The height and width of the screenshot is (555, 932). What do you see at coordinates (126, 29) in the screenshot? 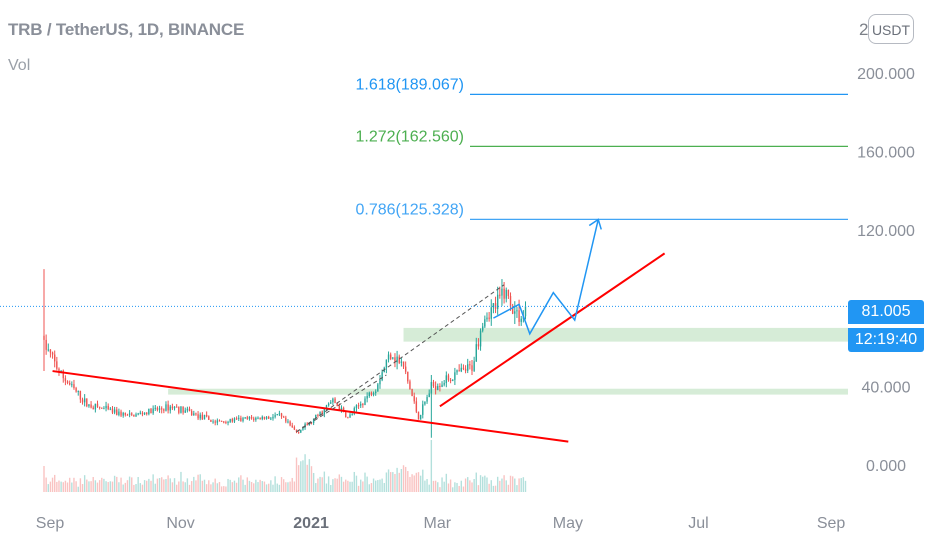
I see `symbol-title: TRB / TetherUS, 1D, BINANCE` at bounding box center [126, 29].